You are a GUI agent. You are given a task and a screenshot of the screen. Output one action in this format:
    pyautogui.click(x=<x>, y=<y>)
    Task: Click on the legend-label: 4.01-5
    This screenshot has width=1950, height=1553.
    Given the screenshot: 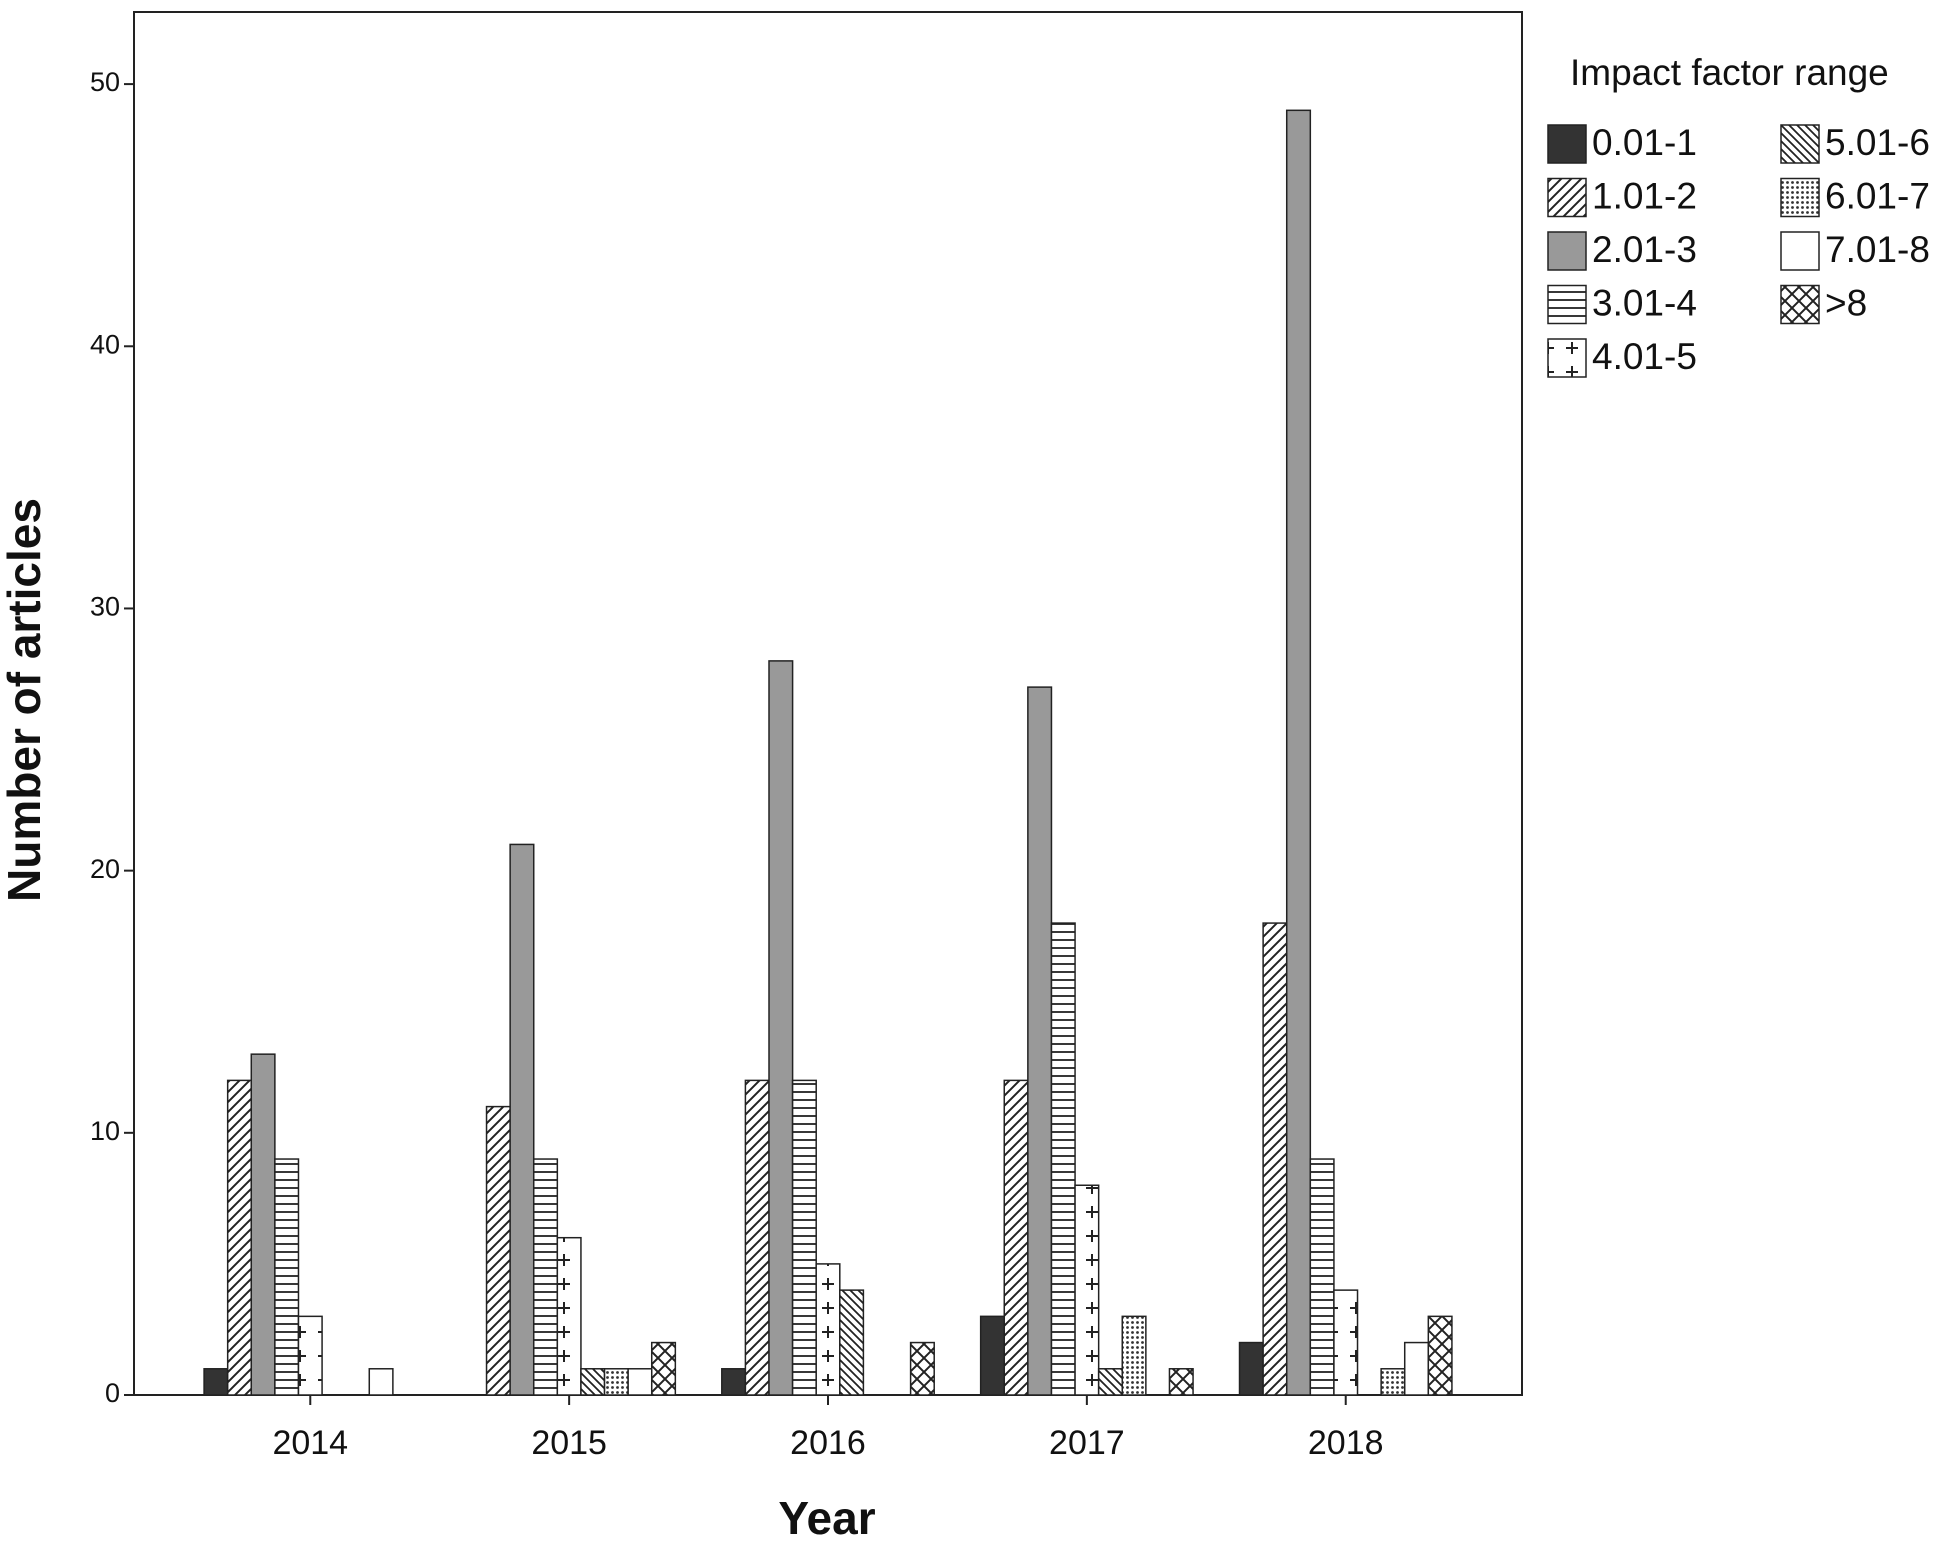 What is the action you would take?
    pyautogui.click(x=1644, y=356)
    